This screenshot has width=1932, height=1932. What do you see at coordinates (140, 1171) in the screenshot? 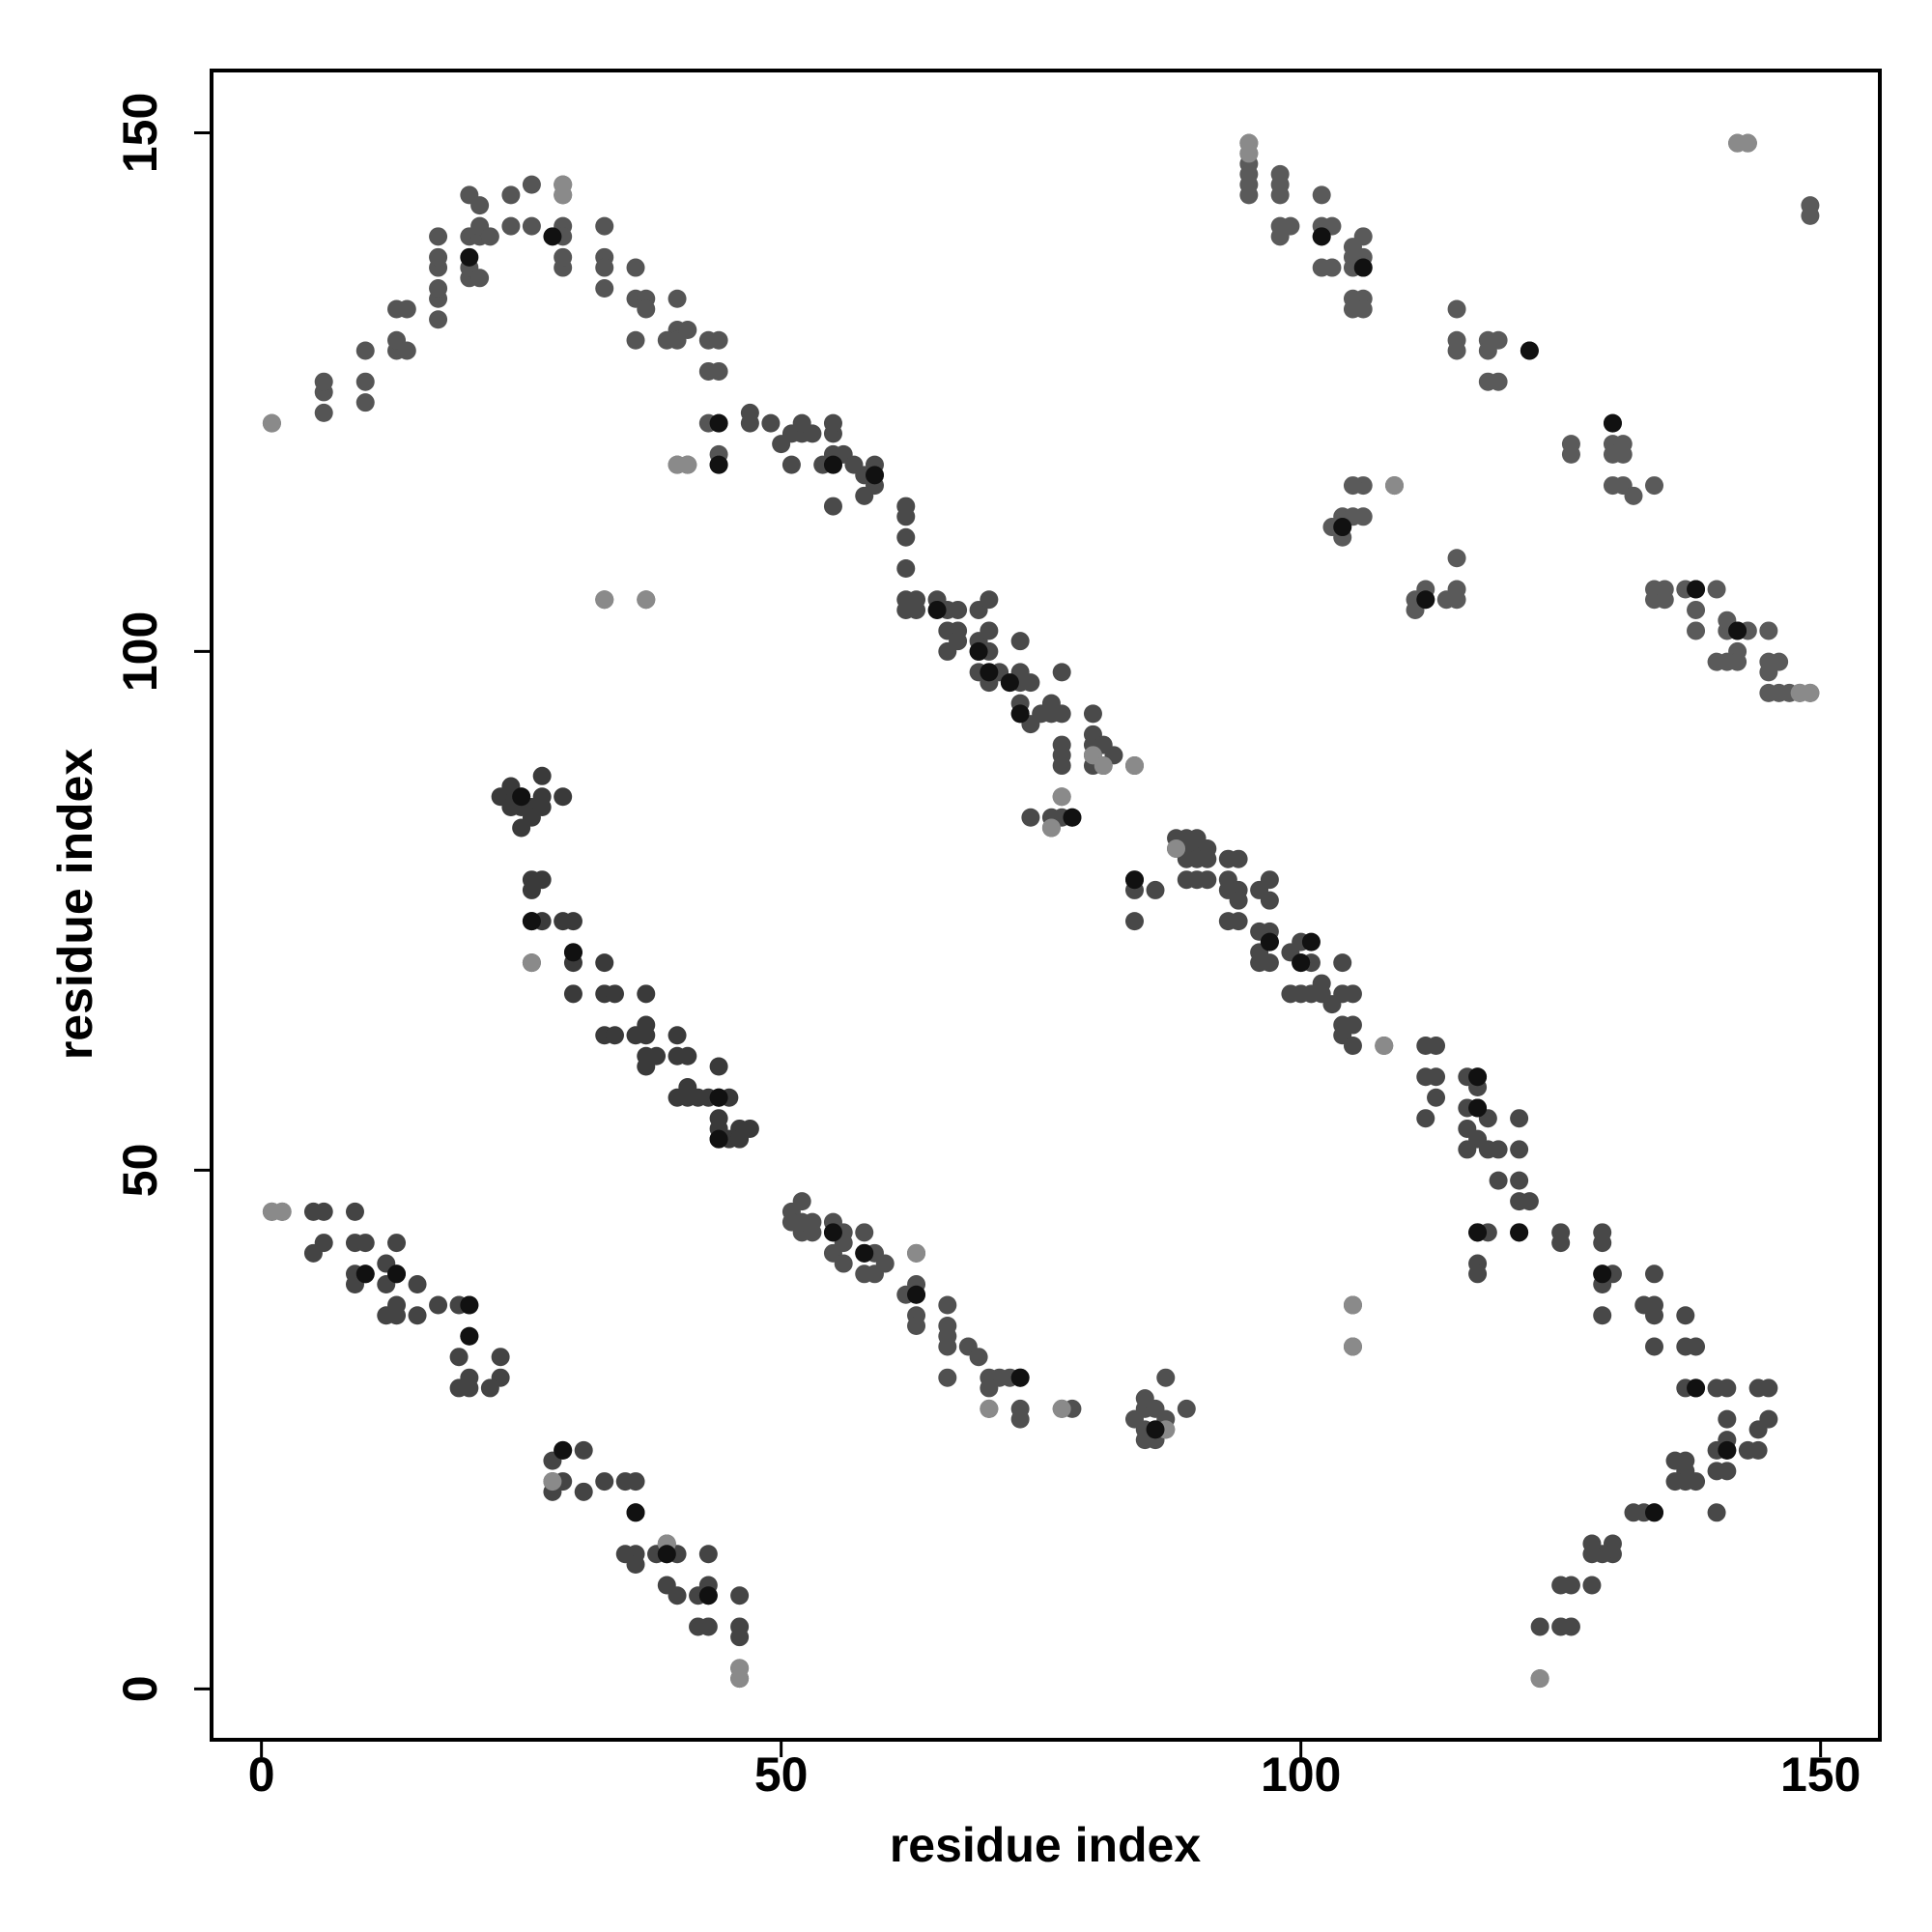
I see `y-tick-label: 50` at bounding box center [140, 1171].